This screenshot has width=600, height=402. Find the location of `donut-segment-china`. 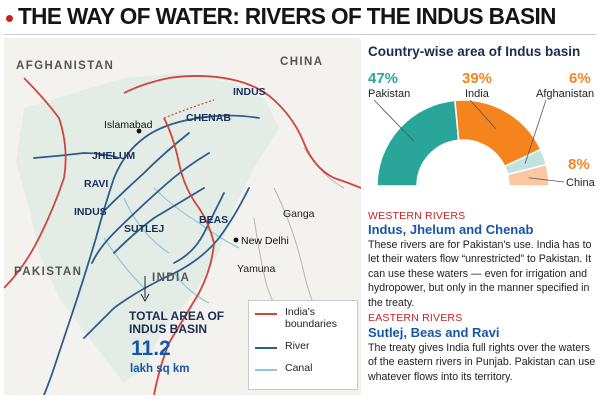

donut-segment-china is located at coordinates (528, 175).